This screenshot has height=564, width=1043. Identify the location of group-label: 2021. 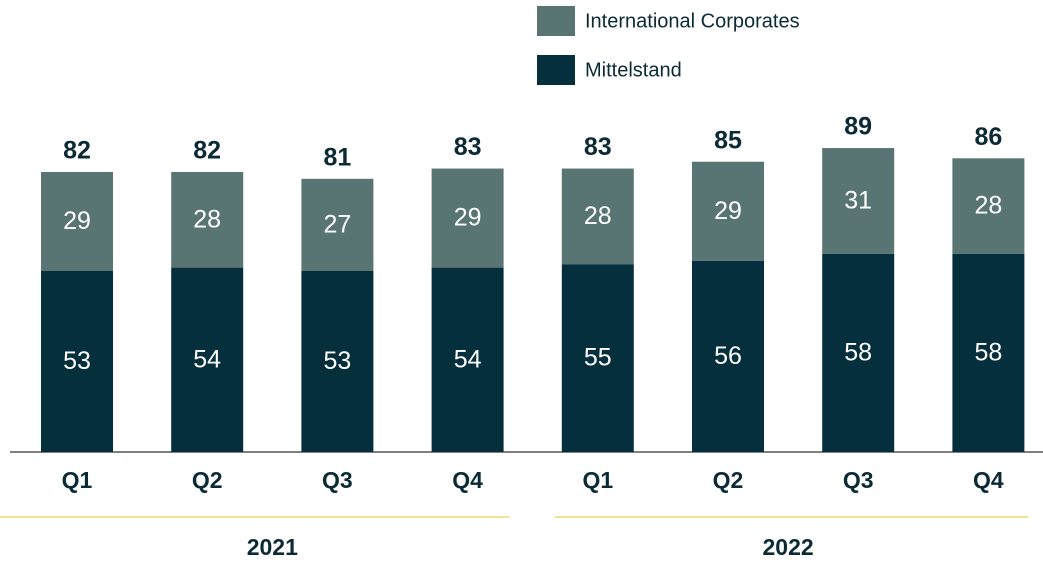
(272, 547).